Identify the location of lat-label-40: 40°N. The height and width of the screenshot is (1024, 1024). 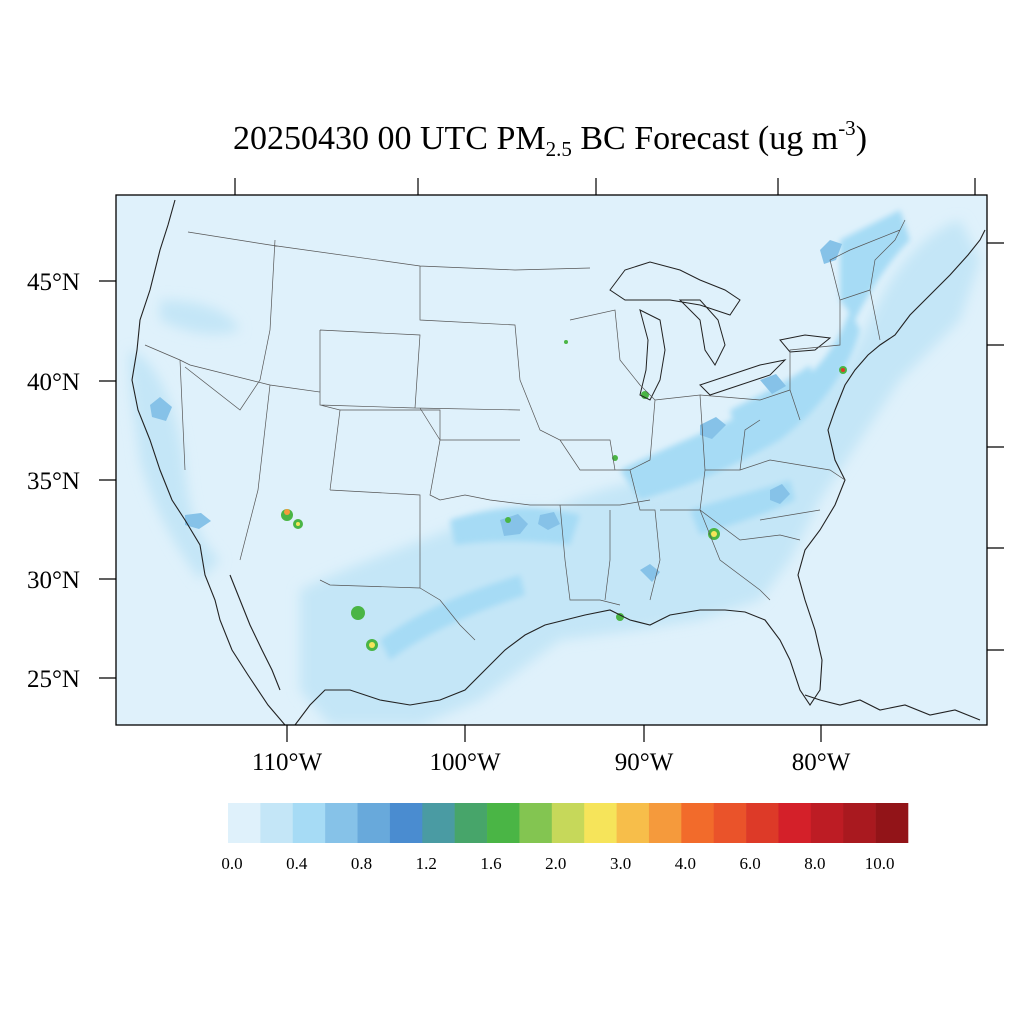
(53, 382).